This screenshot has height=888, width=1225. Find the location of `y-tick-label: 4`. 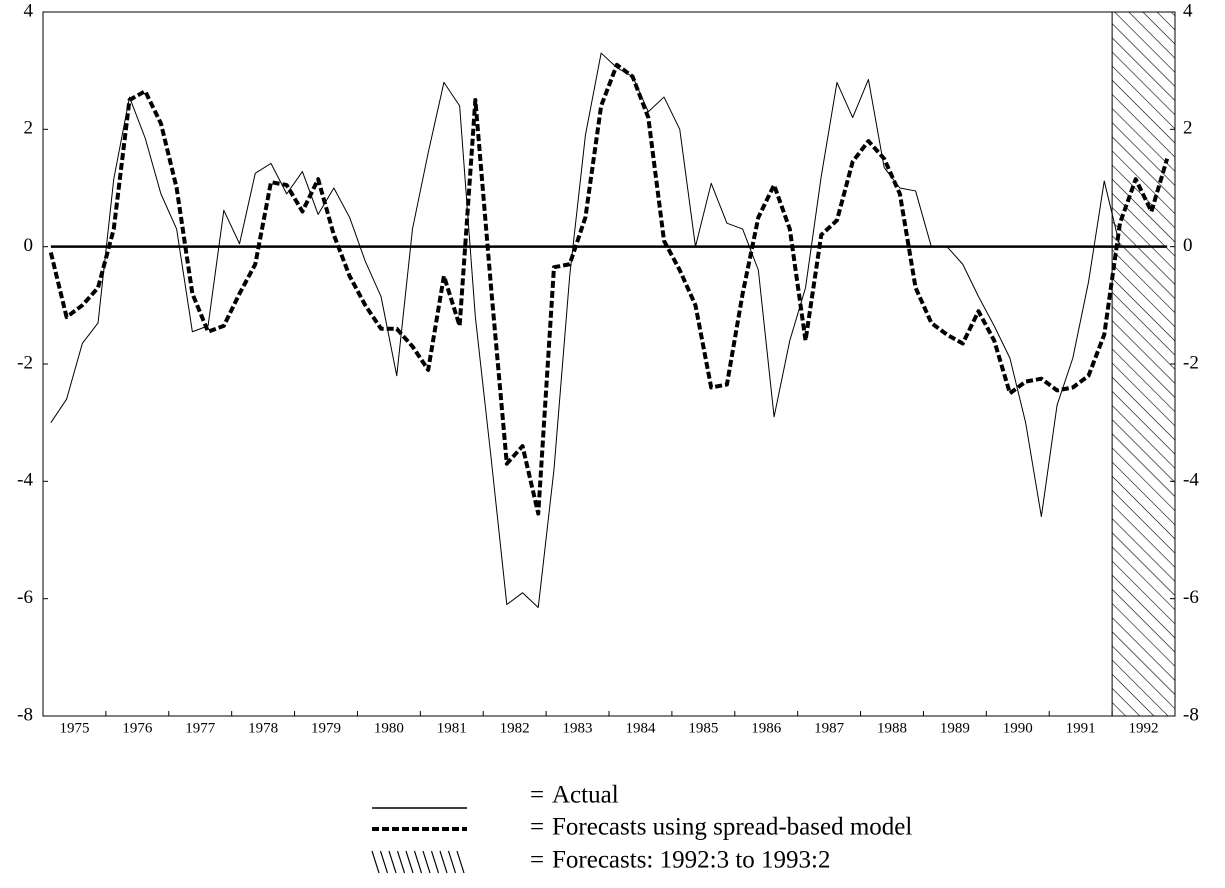

y-tick-label: 4 is located at coordinates (29, 10).